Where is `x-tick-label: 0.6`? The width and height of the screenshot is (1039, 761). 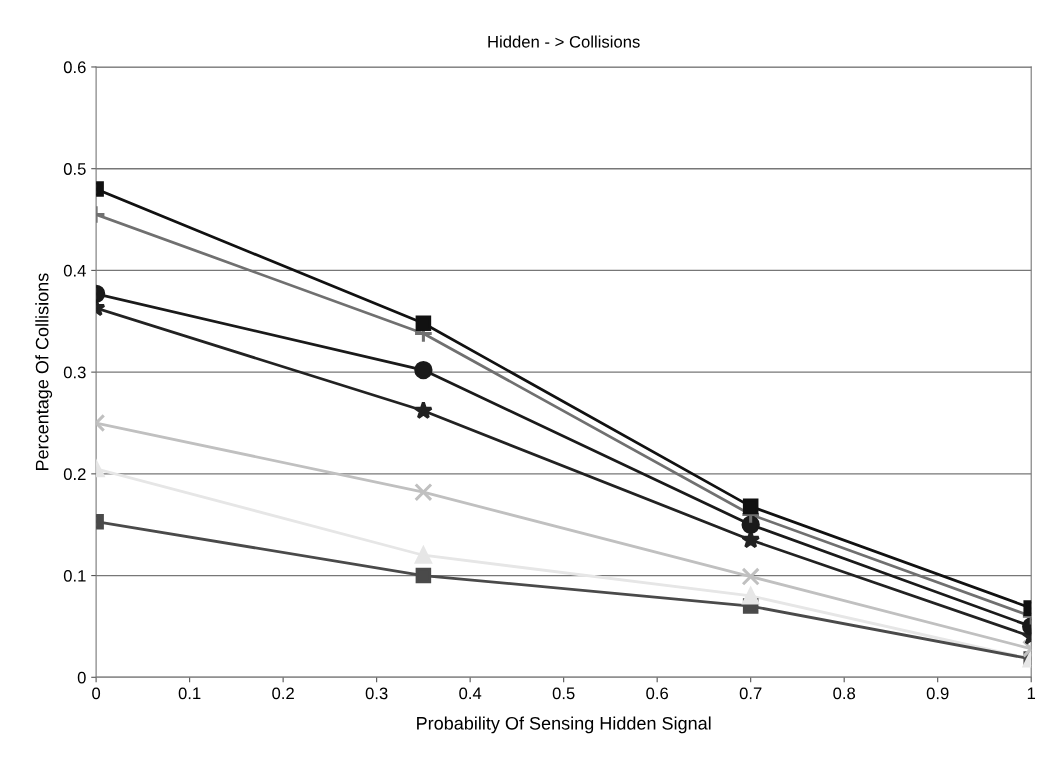
x-tick-label: 0.6 is located at coordinates (657, 693).